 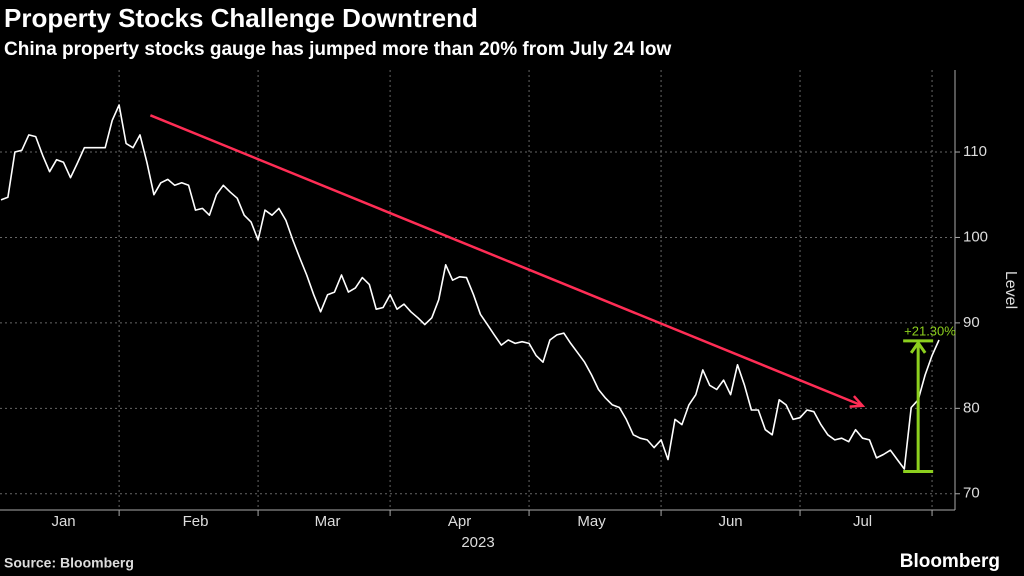 What do you see at coordinates (971, 493) in the screenshot?
I see `y-tick-label: 70` at bounding box center [971, 493].